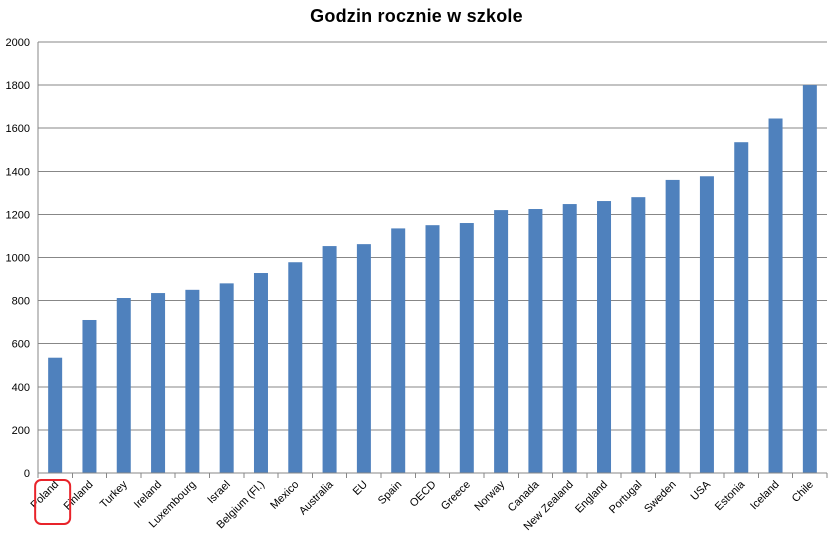 The image size is (833, 539). Describe the element at coordinates (27, 474) in the screenshot. I see `y-tick-label: 0` at that location.